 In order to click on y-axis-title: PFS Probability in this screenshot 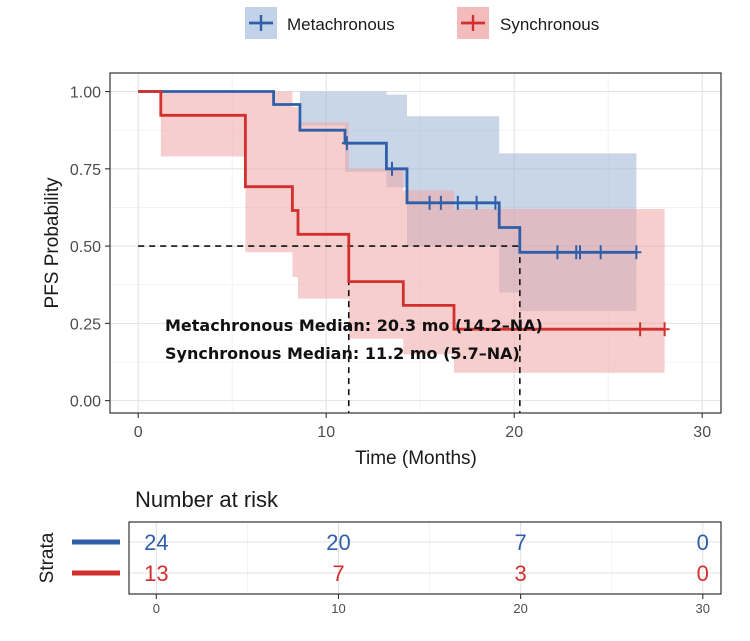, I will do `click(52, 242)`.